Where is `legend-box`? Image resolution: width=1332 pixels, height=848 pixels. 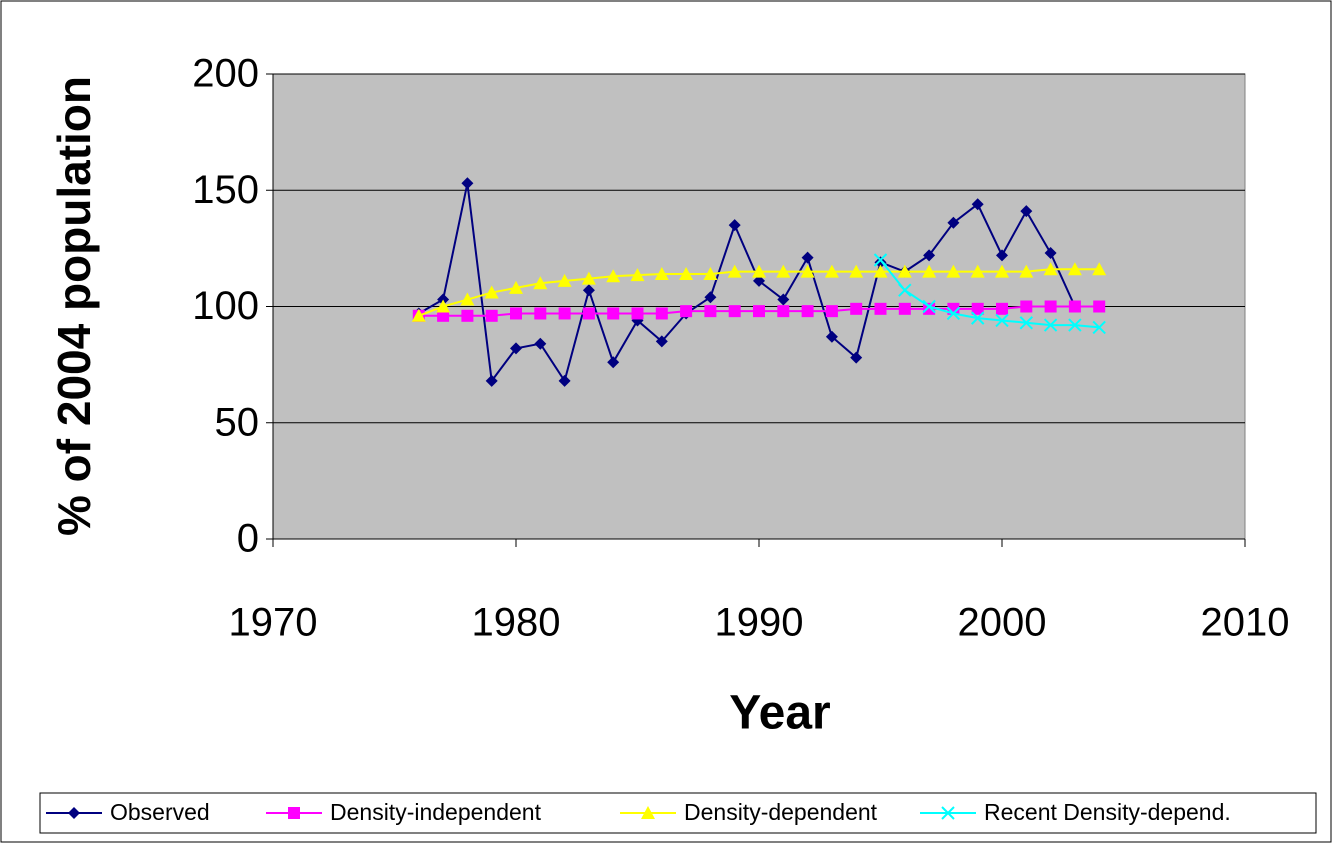 legend-box is located at coordinates (678, 813).